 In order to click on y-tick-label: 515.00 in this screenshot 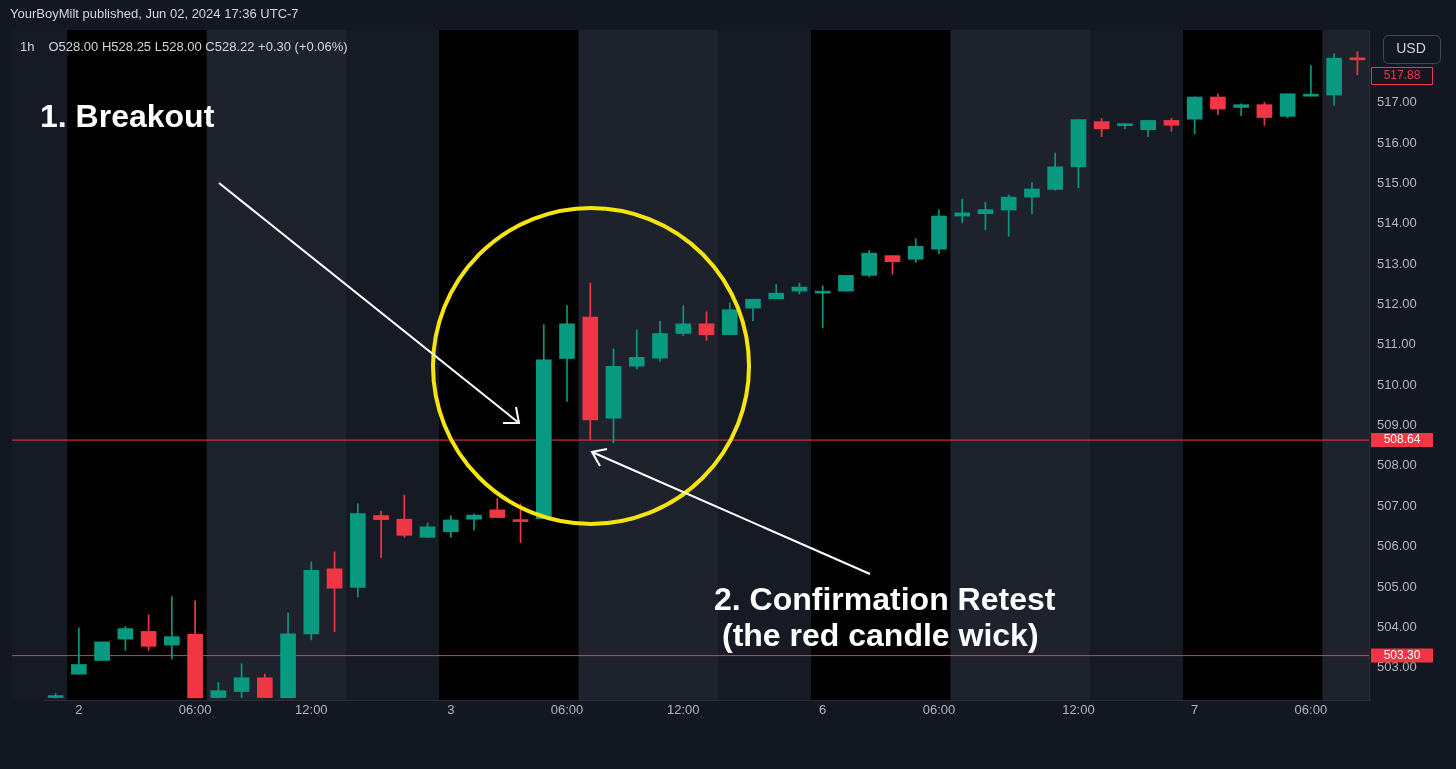, I will do `click(1397, 182)`.